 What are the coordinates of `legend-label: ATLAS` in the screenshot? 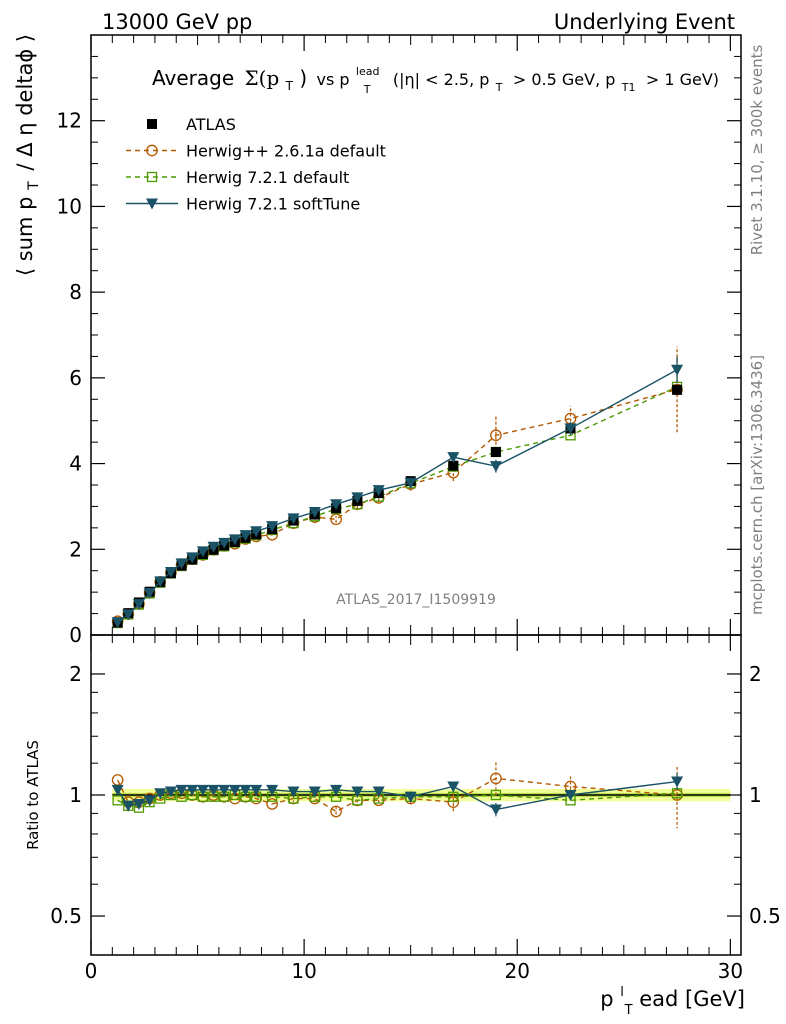 It's located at (211, 124).